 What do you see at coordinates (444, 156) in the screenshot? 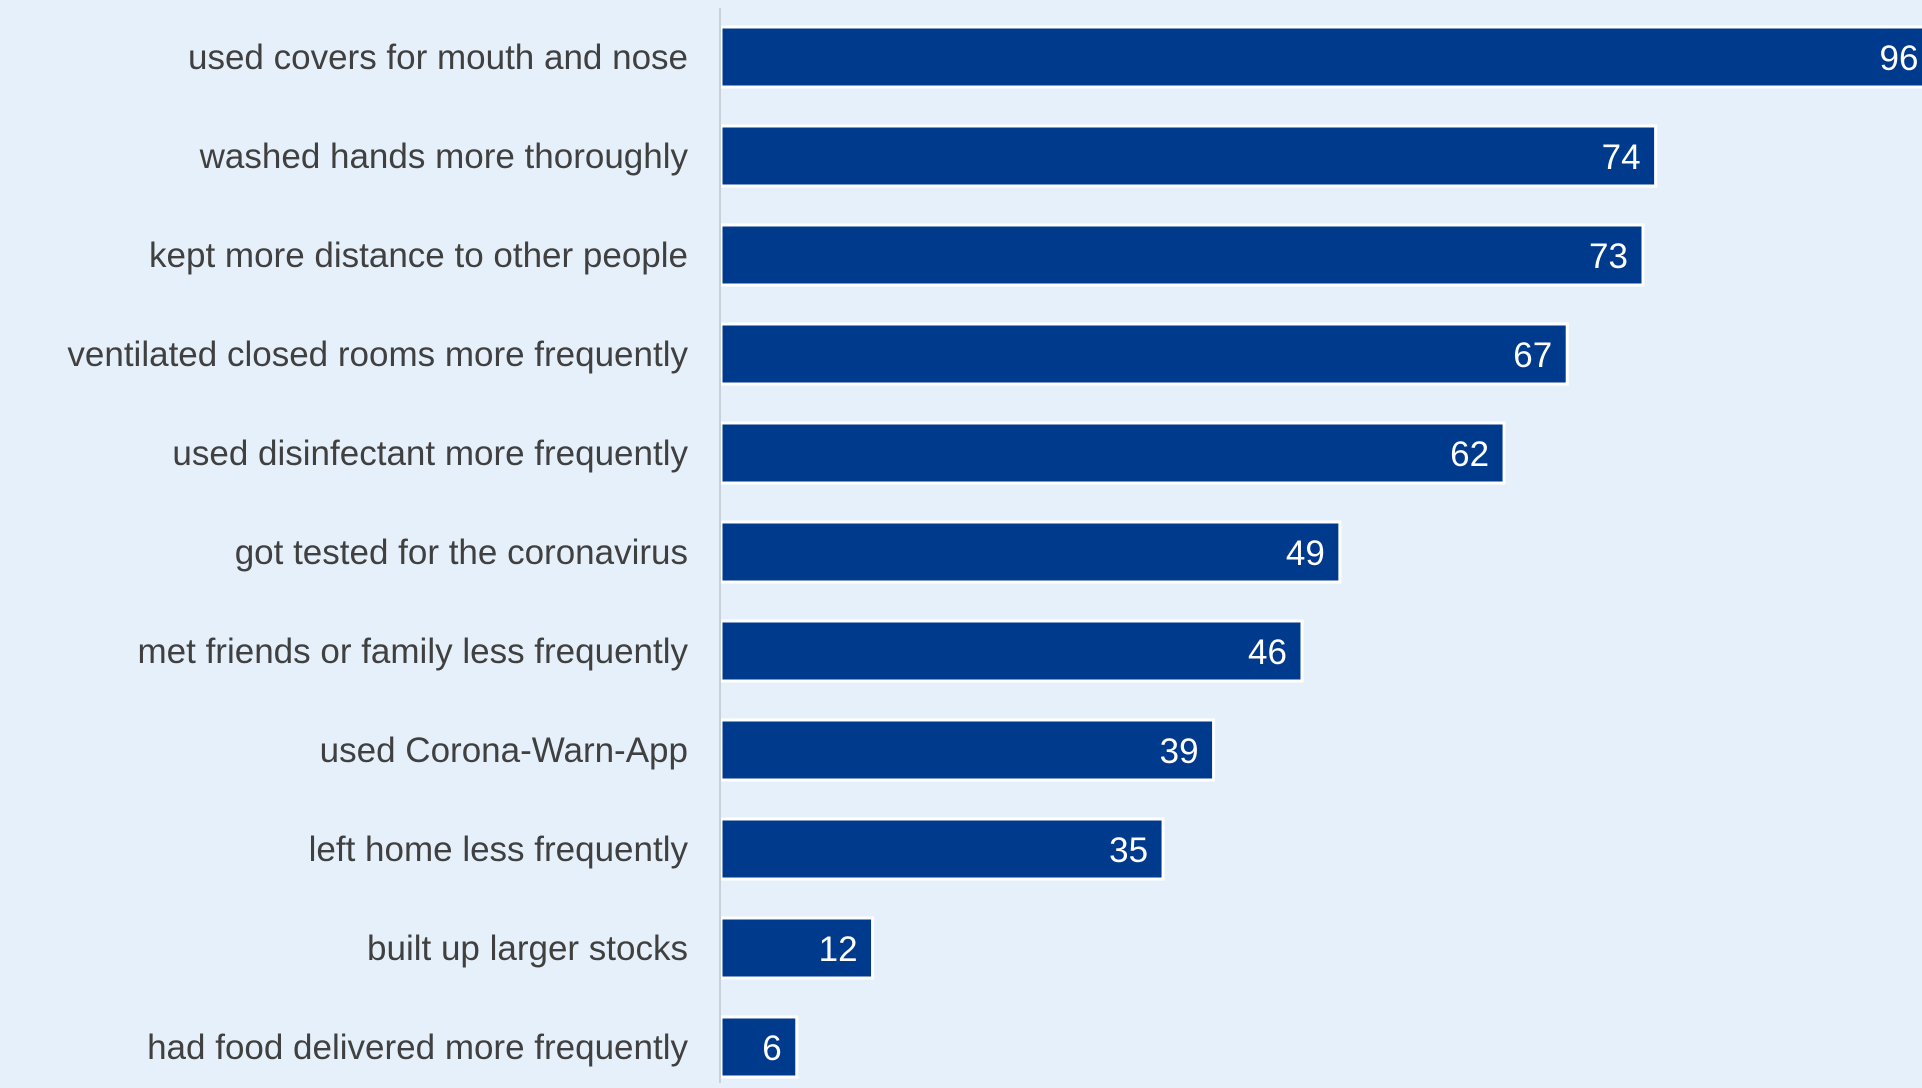
I see `category-label-1: washed hands more thoroughly` at bounding box center [444, 156].